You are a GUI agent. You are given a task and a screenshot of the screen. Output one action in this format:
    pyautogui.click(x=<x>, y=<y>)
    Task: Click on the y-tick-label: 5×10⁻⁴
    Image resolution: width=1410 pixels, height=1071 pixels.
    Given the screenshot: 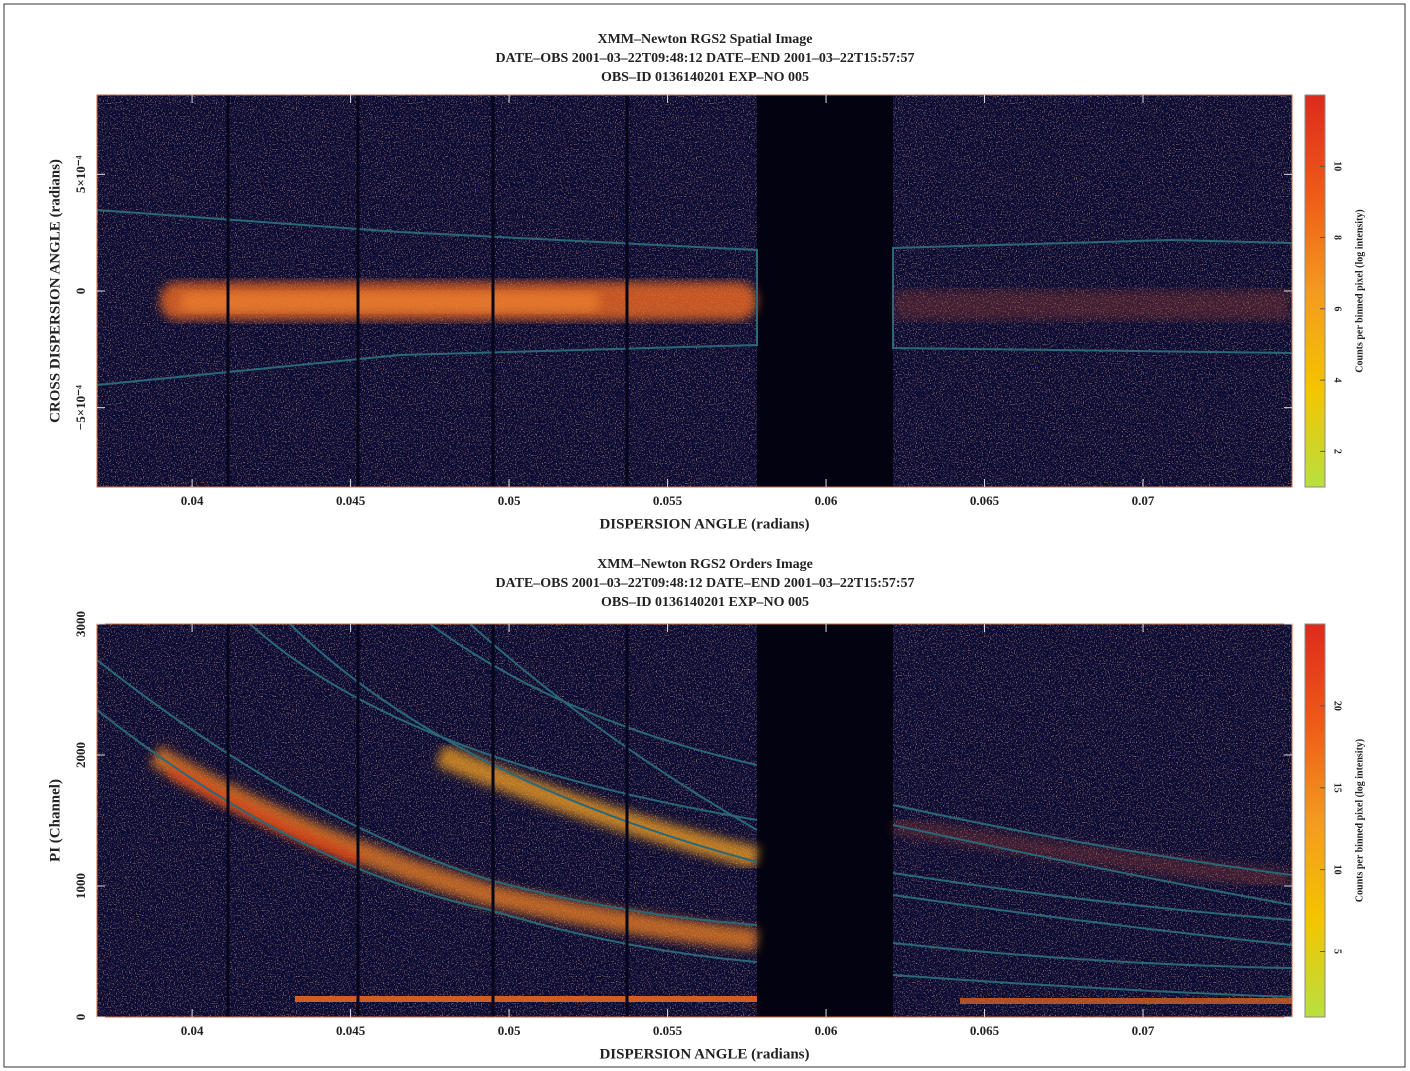 What is the action you would take?
    pyautogui.click(x=80, y=174)
    